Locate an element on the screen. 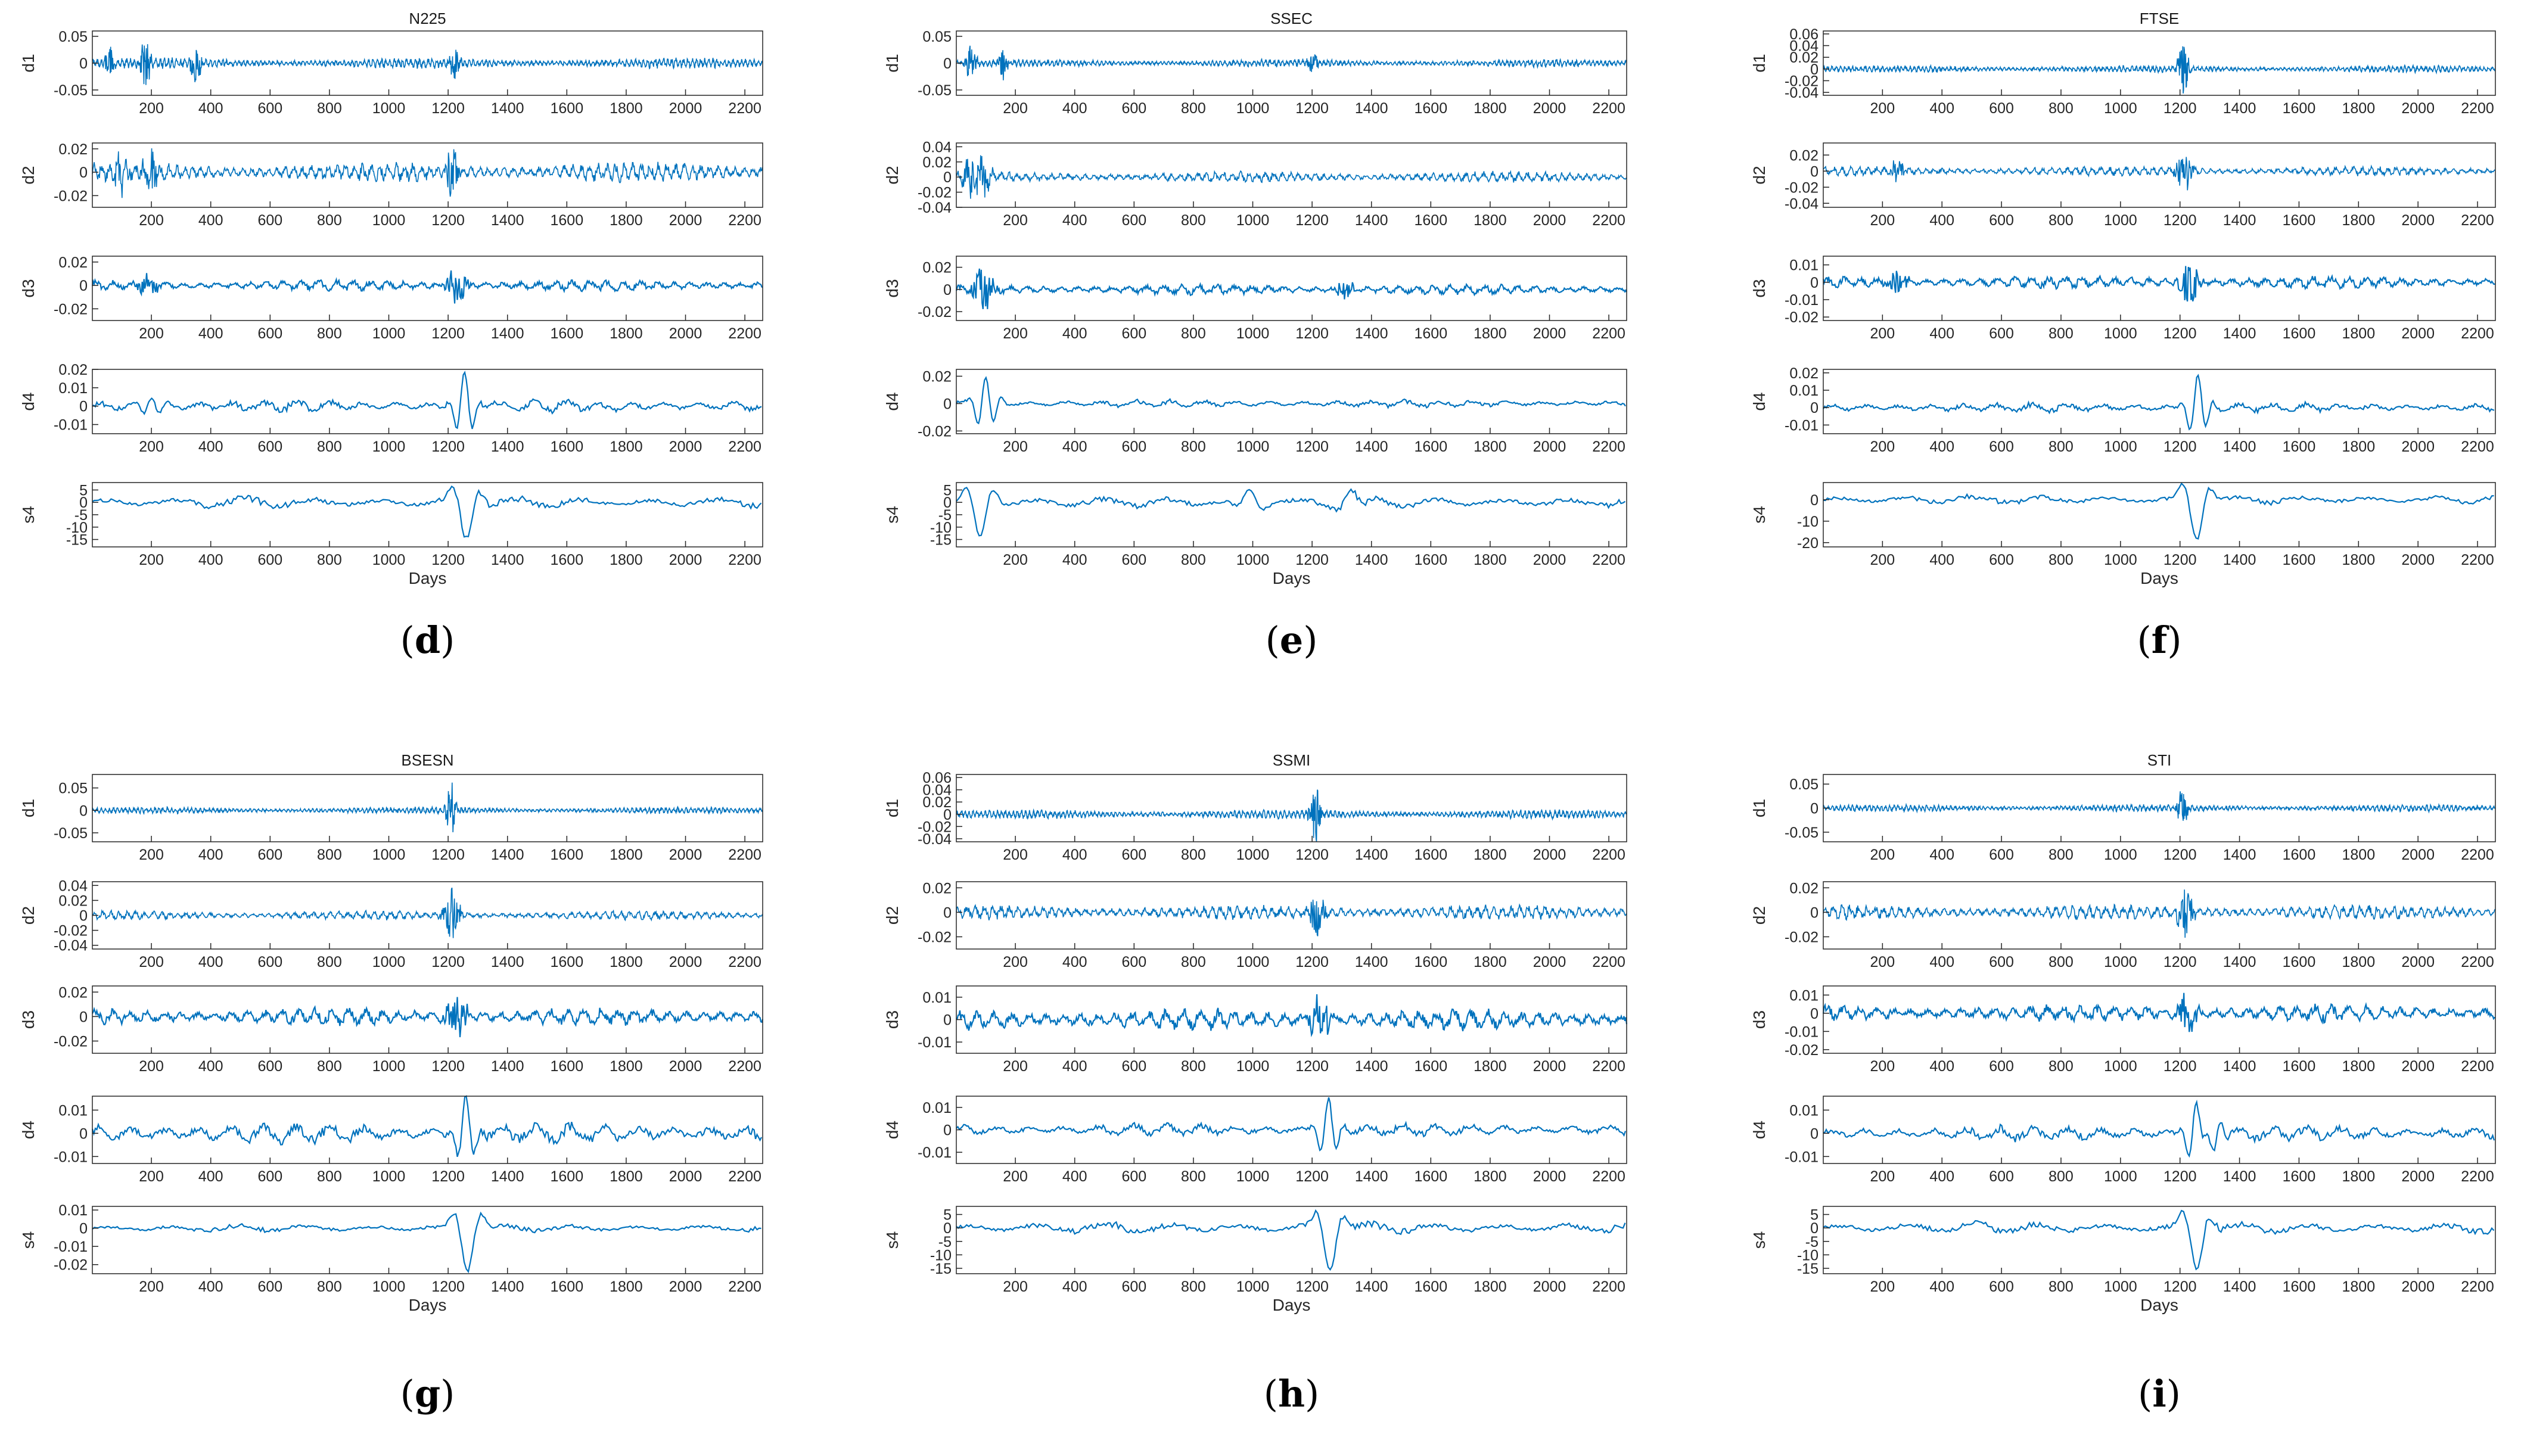  y-tick-label: -0.01 is located at coordinates (1802, 425).